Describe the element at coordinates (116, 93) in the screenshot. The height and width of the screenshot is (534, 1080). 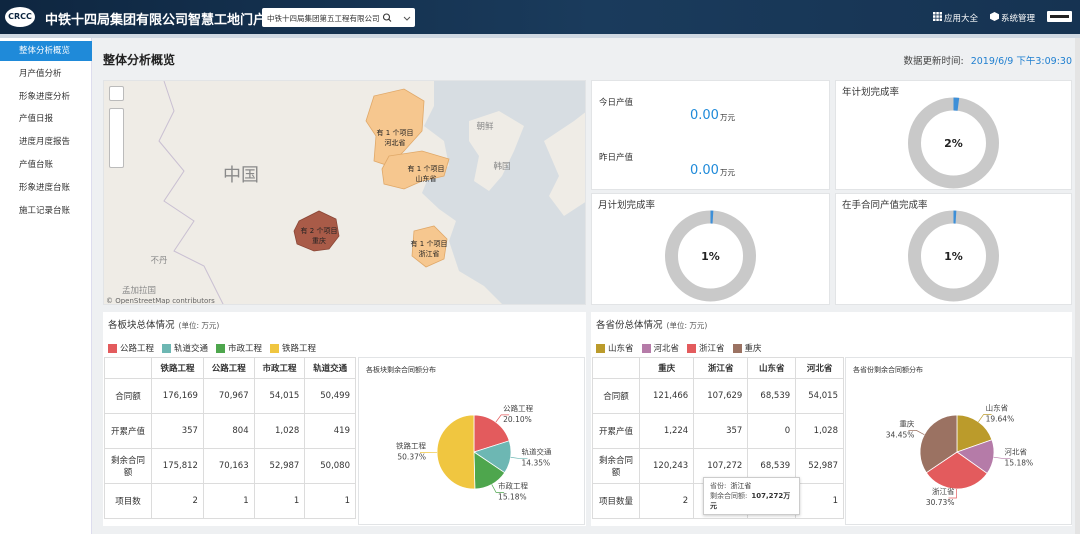
I see `map-search` at that location.